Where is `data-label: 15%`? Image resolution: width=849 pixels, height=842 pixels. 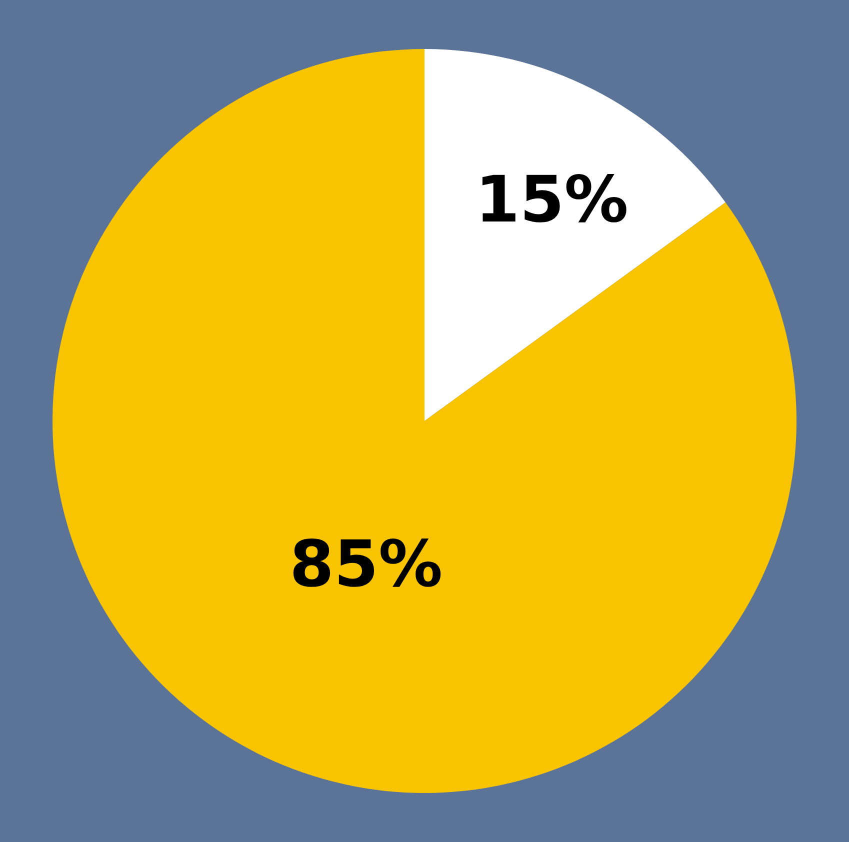
data-label: 15% is located at coordinates (551, 201).